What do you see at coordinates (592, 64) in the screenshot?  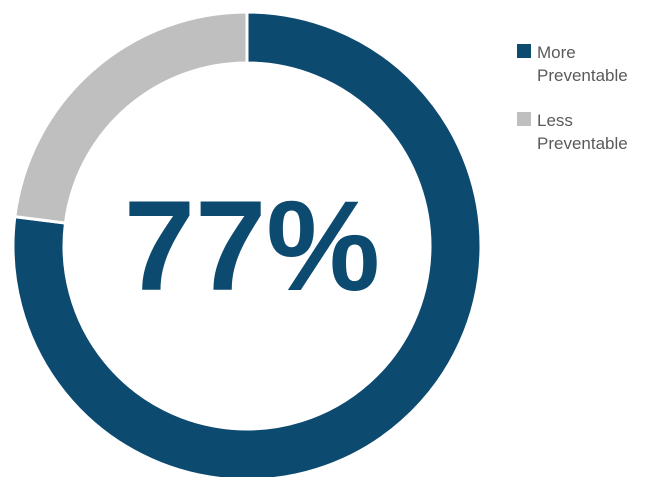 I see `legend-label-more-preventable: More Preventable` at bounding box center [592, 64].